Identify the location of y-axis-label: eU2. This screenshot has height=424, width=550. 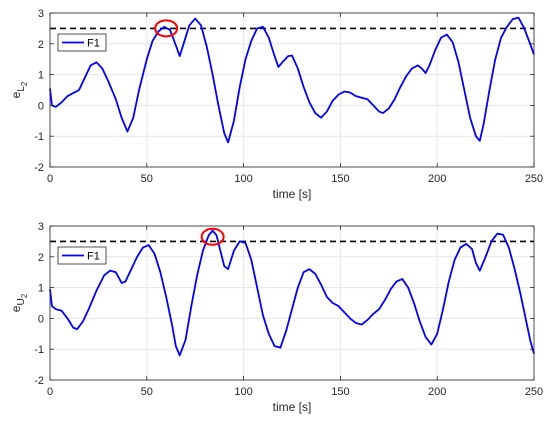
(19, 302).